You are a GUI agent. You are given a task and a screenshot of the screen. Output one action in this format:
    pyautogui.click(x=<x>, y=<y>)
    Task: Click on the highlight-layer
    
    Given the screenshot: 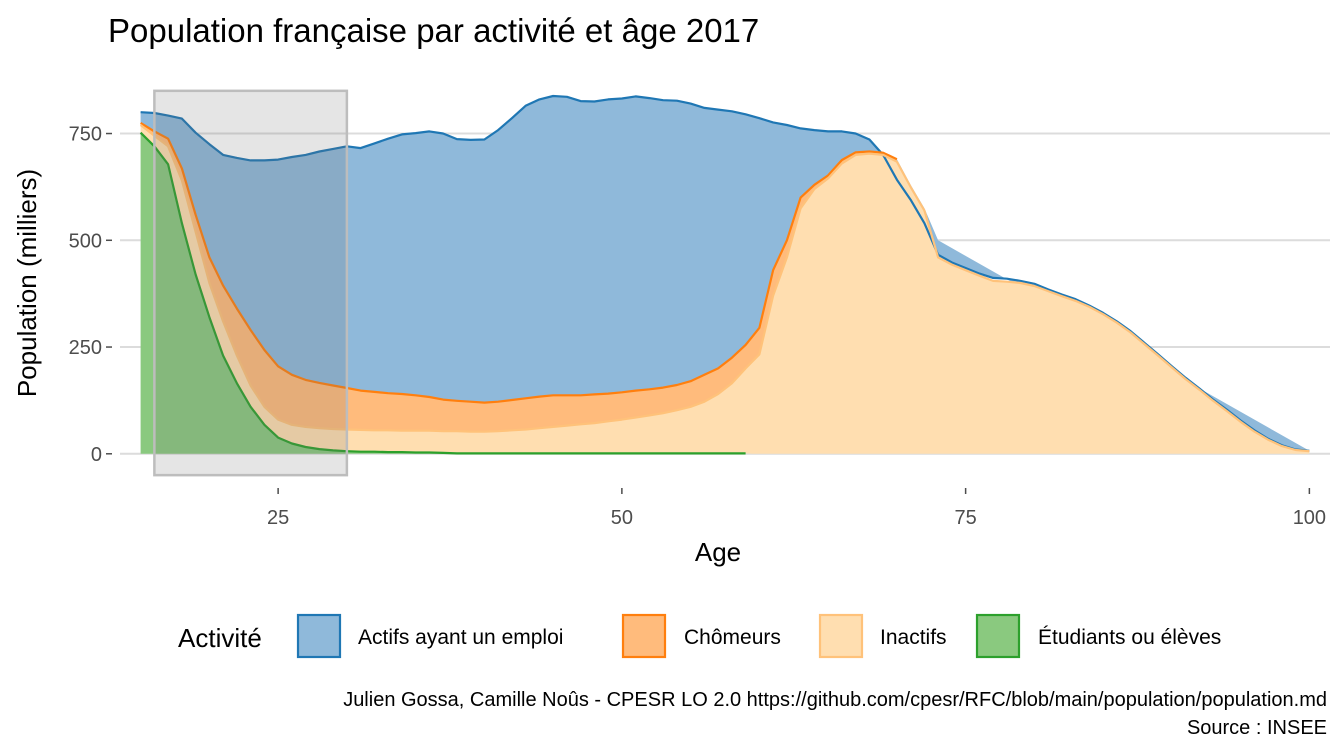 What is the action you would take?
    pyautogui.click(x=251, y=283)
    